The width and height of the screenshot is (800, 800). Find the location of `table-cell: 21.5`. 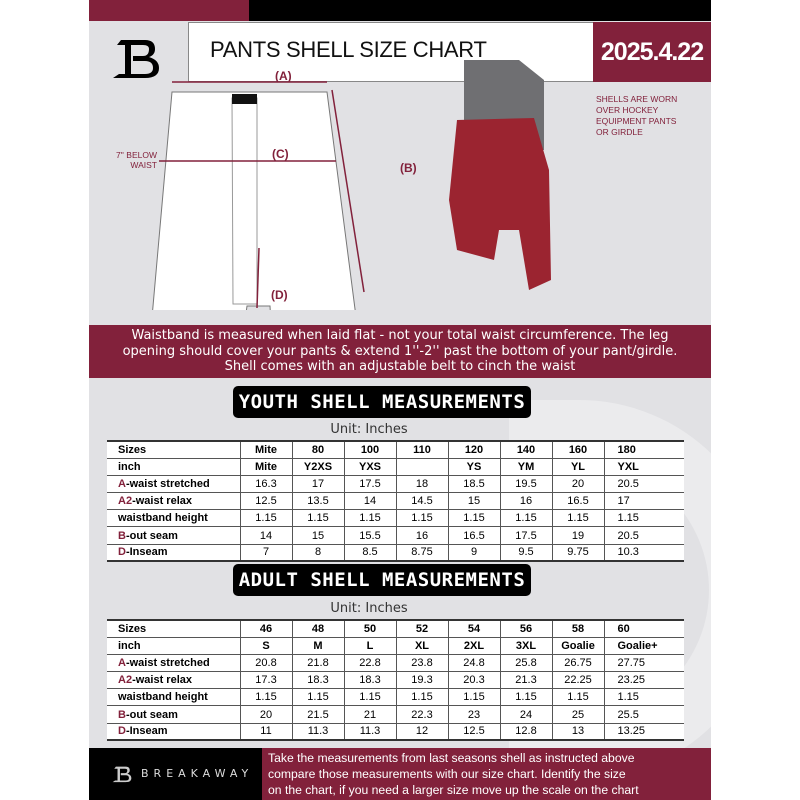

table-cell: 21.5 is located at coordinates (318, 714).